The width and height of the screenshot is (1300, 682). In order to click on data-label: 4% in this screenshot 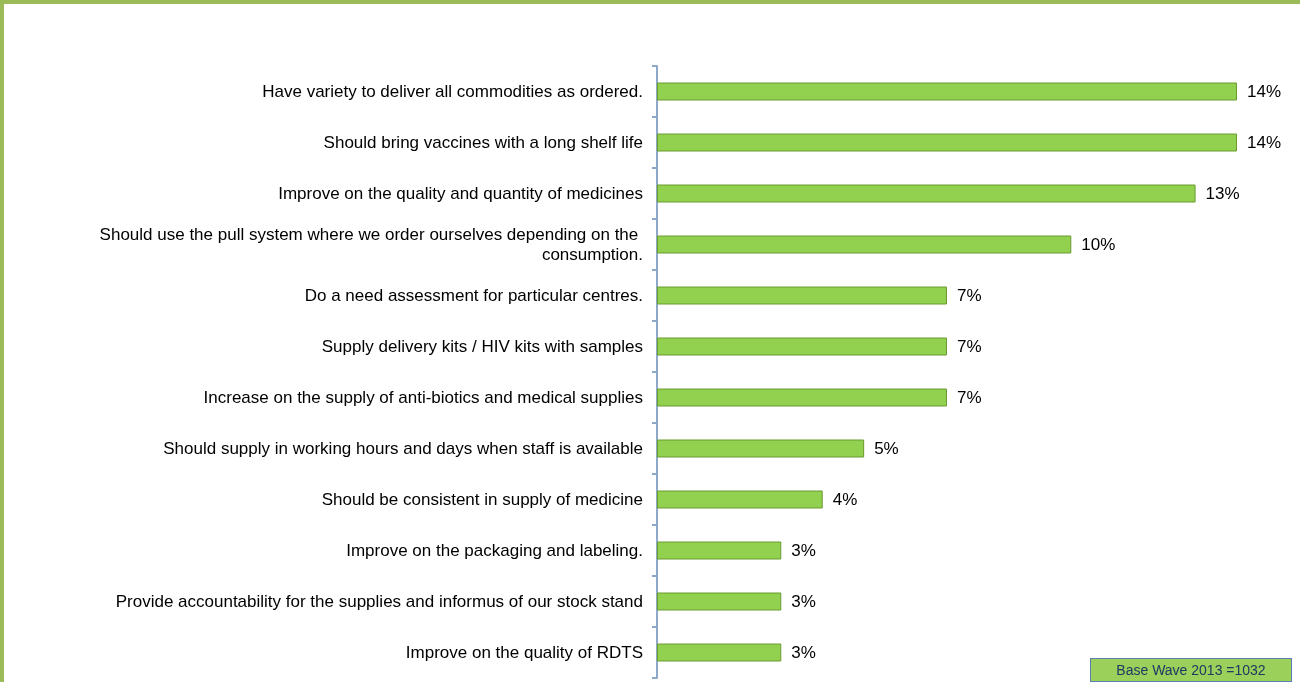, I will do `click(845, 499)`.